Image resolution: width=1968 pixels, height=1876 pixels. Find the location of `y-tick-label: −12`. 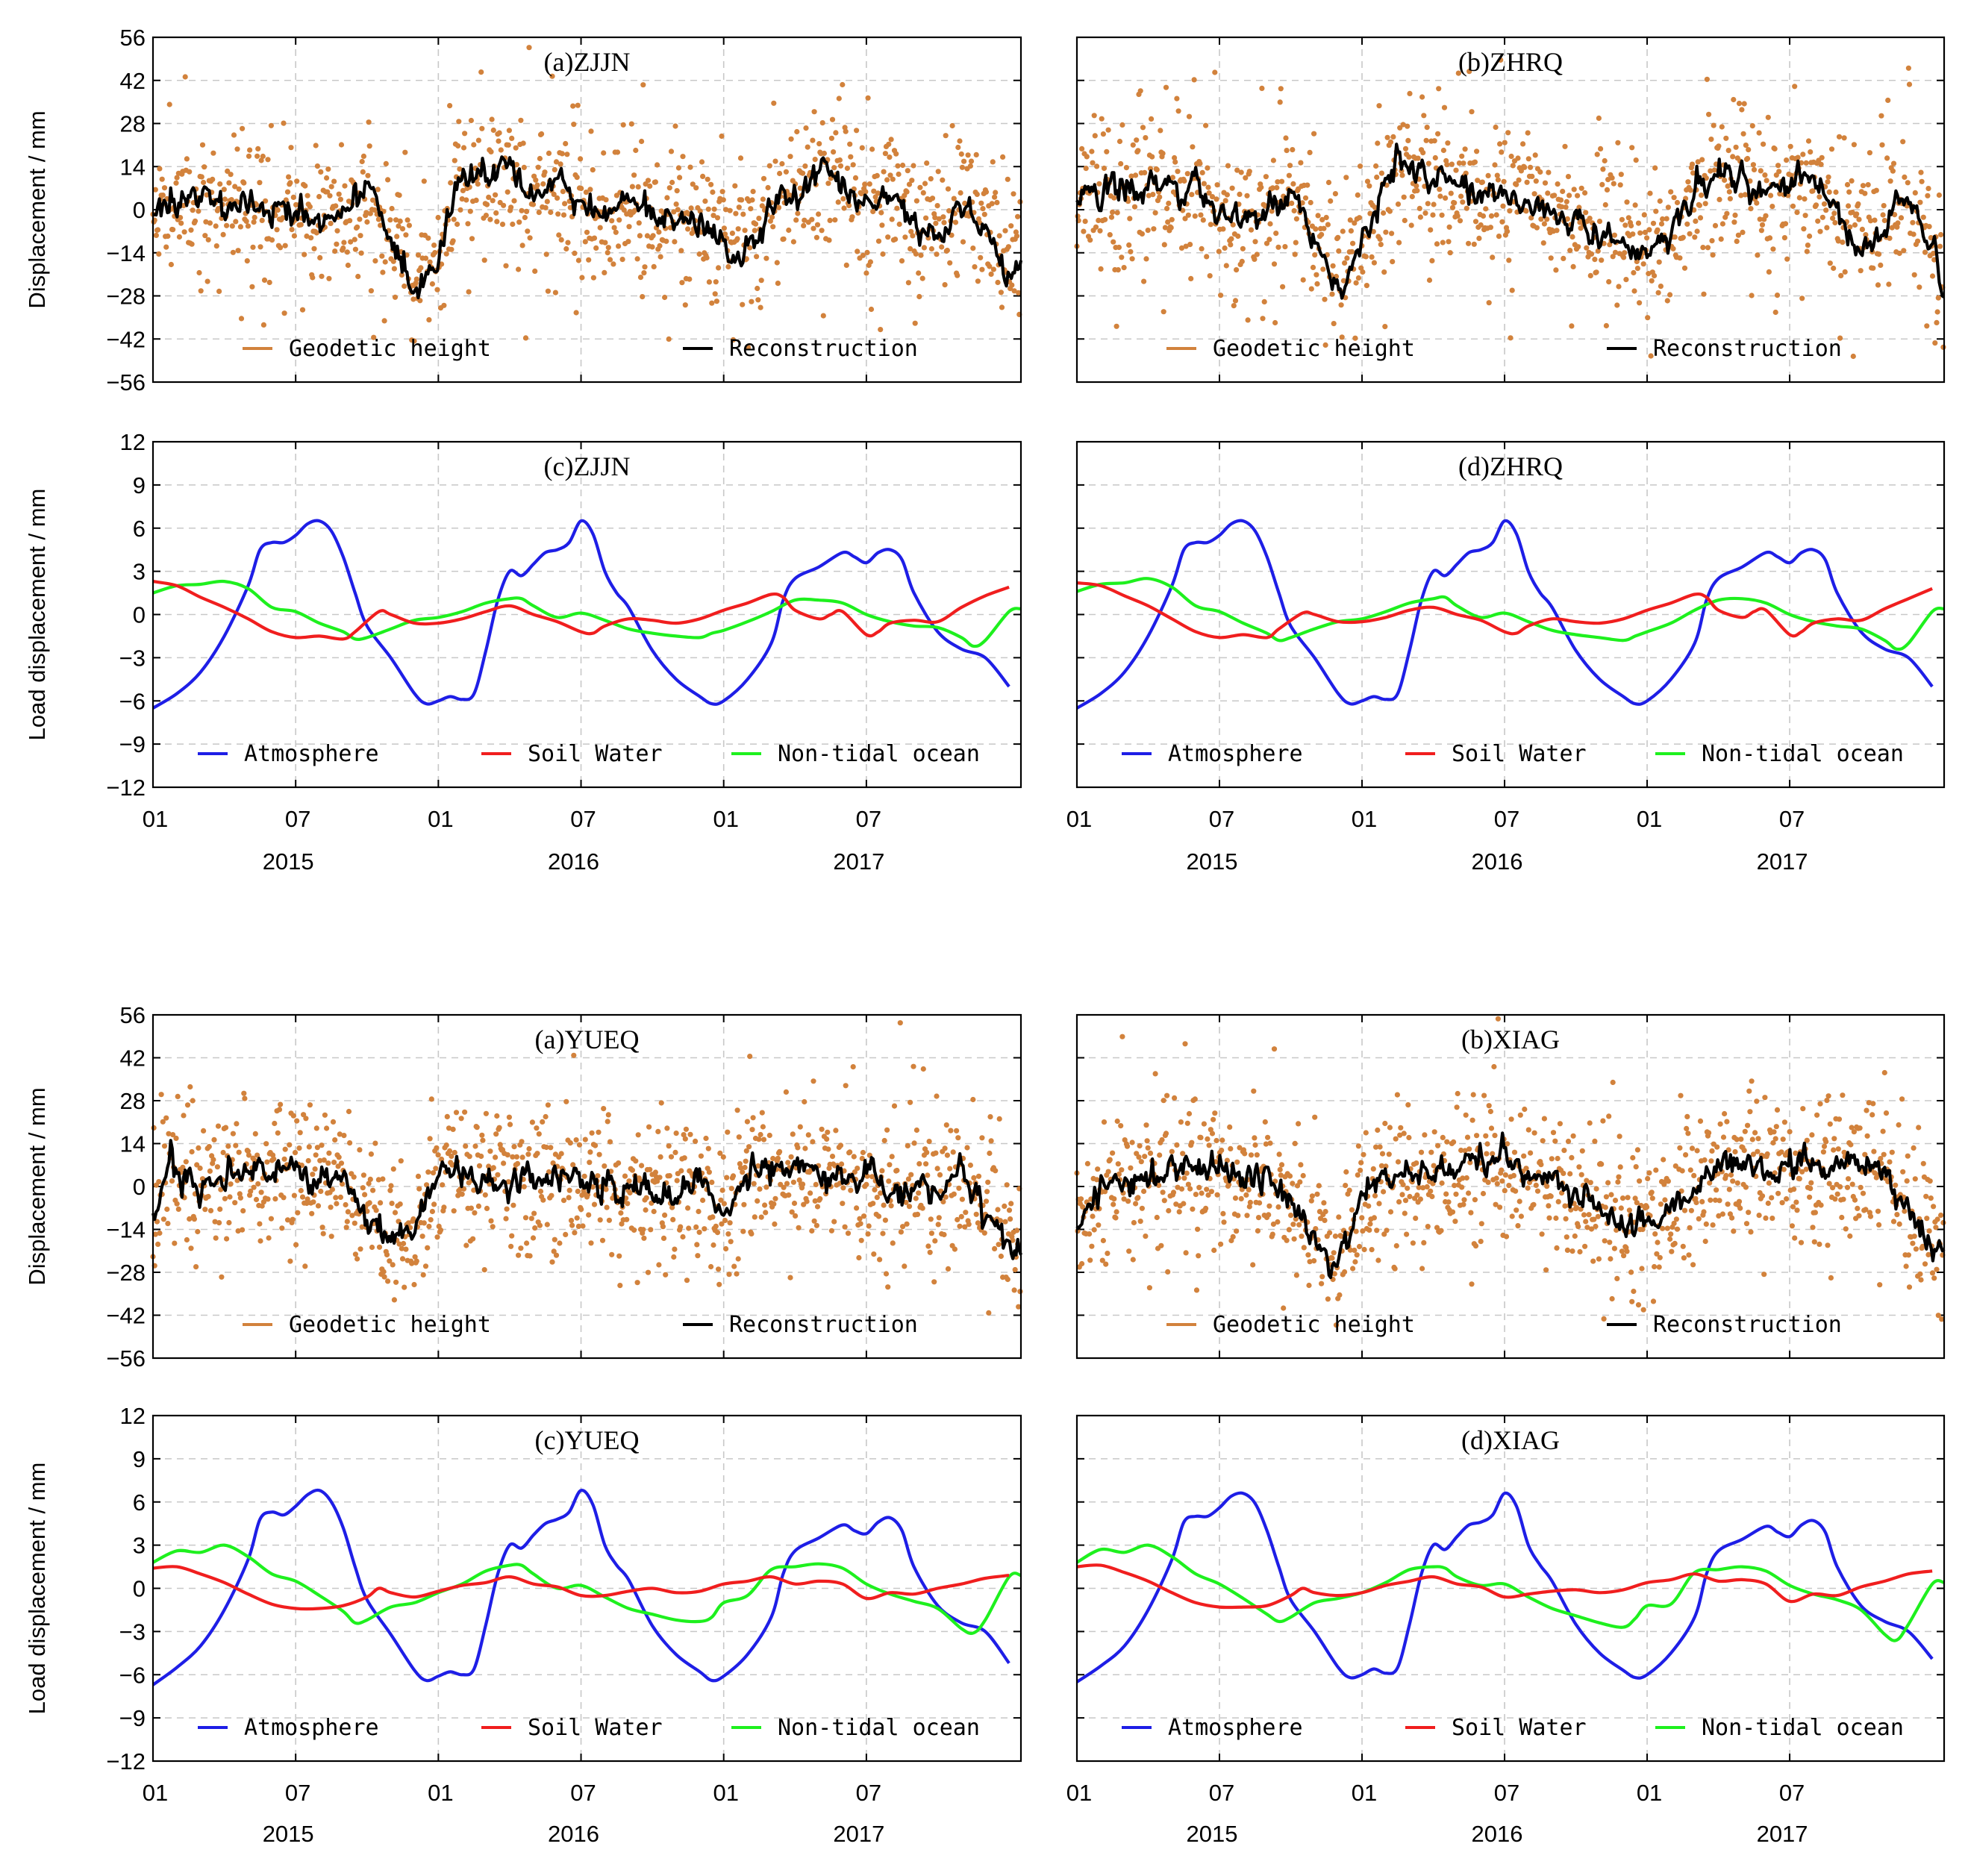

y-tick-label: −12 is located at coordinates (126, 1761).